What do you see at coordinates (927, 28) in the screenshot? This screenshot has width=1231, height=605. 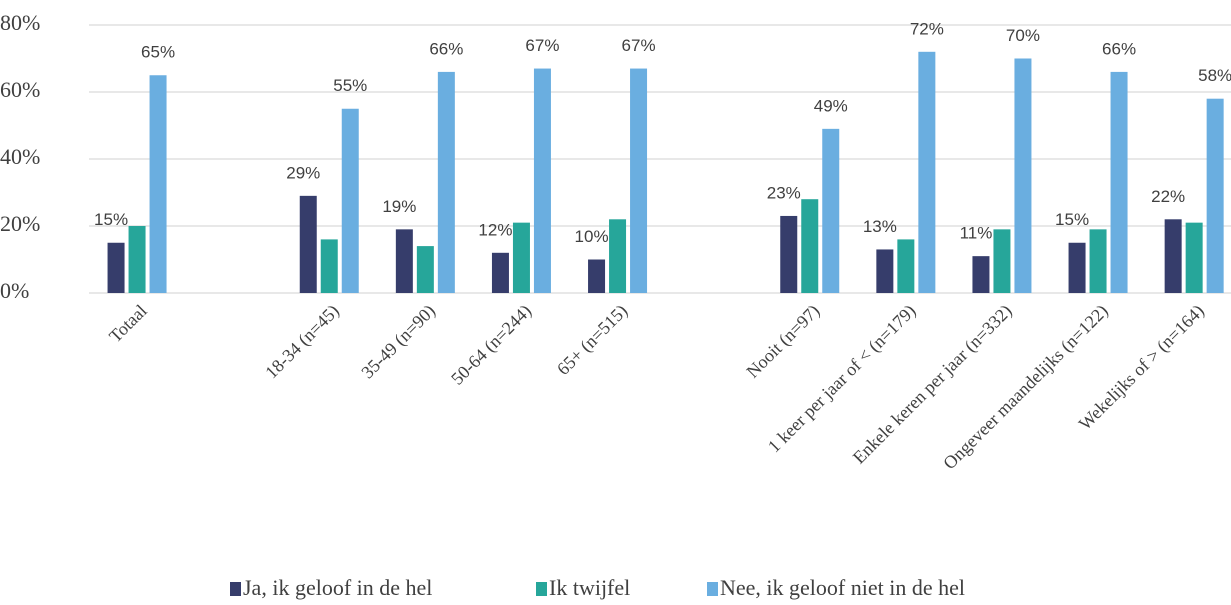 I see `data-label: 72%` at bounding box center [927, 28].